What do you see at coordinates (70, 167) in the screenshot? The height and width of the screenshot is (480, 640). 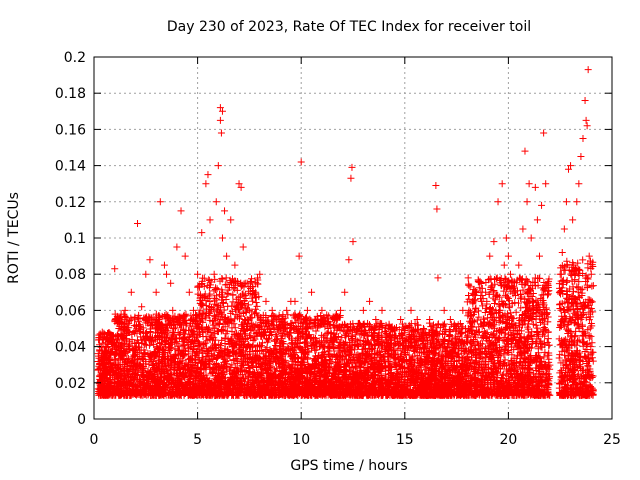 I see `y-tick-label: 0.14` at bounding box center [70, 167].